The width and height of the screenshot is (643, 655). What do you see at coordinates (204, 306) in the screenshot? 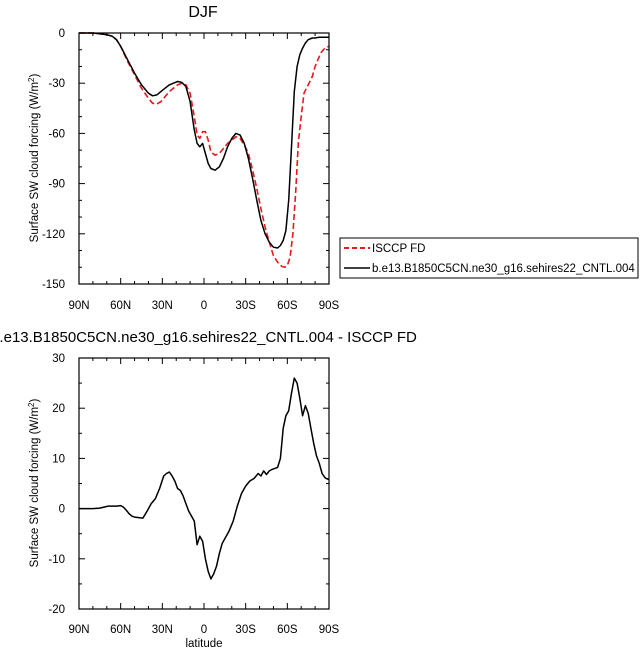
I see `top-x-tick-label: 0` at bounding box center [204, 306].